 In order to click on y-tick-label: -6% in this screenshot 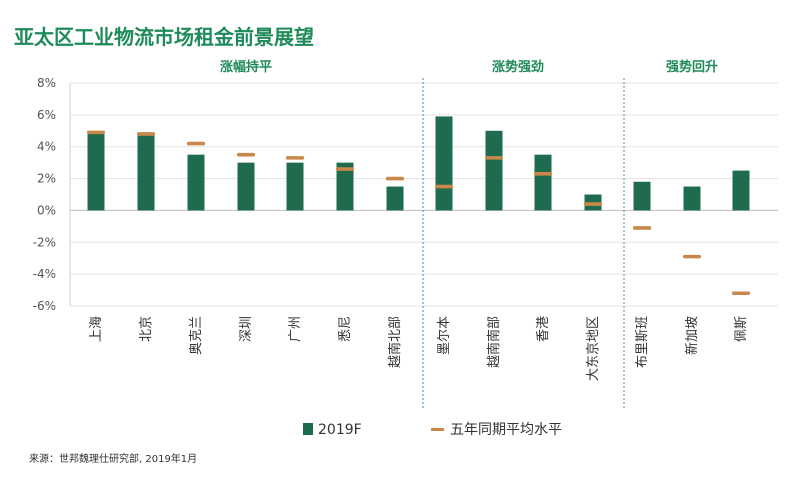, I will do `click(44, 306)`.